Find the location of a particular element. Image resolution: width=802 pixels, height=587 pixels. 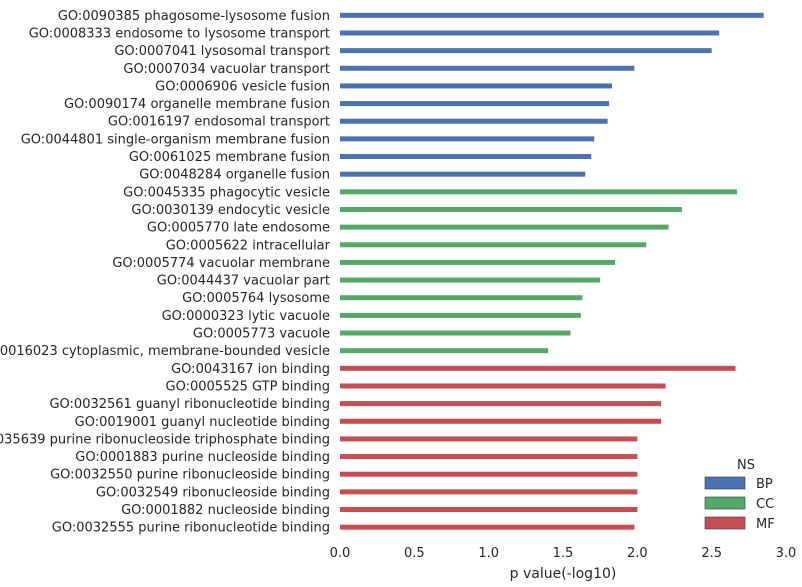

category-label: GO:0032561 guanyl ribonucleotide binding is located at coordinates (189, 404).